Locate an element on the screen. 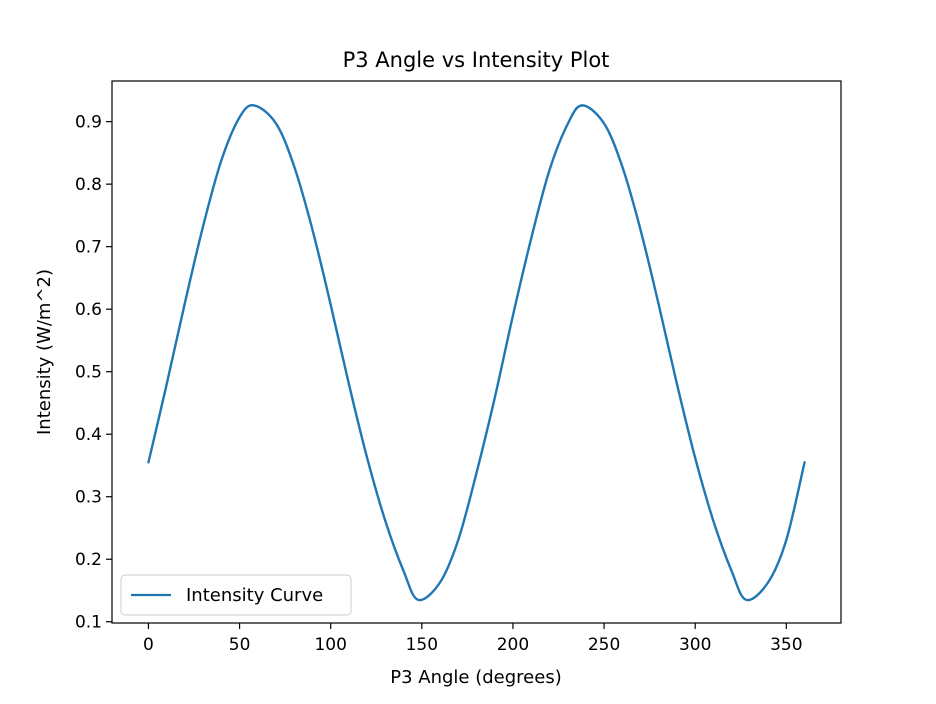 This screenshot has height=704, width=936. x-tick-label: 50 is located at coordinates (240, 645).